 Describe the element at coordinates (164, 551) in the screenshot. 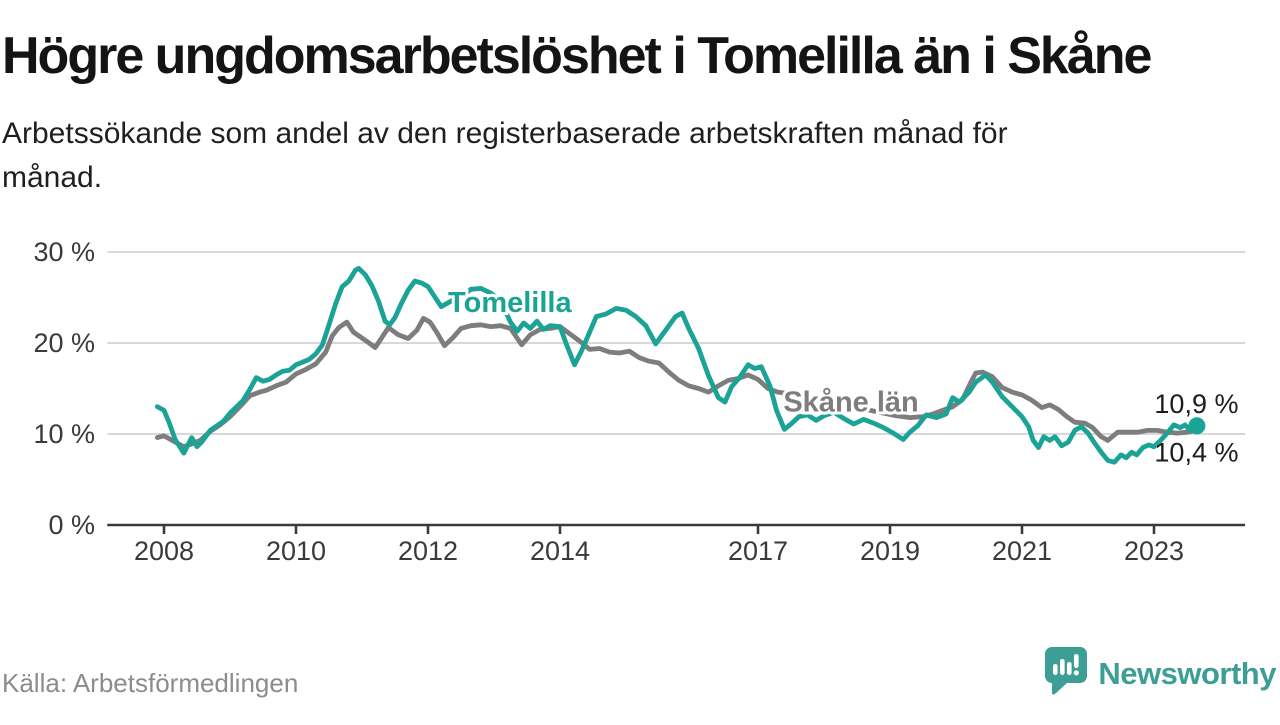

I see `x-tick-label: 2008` at that location.